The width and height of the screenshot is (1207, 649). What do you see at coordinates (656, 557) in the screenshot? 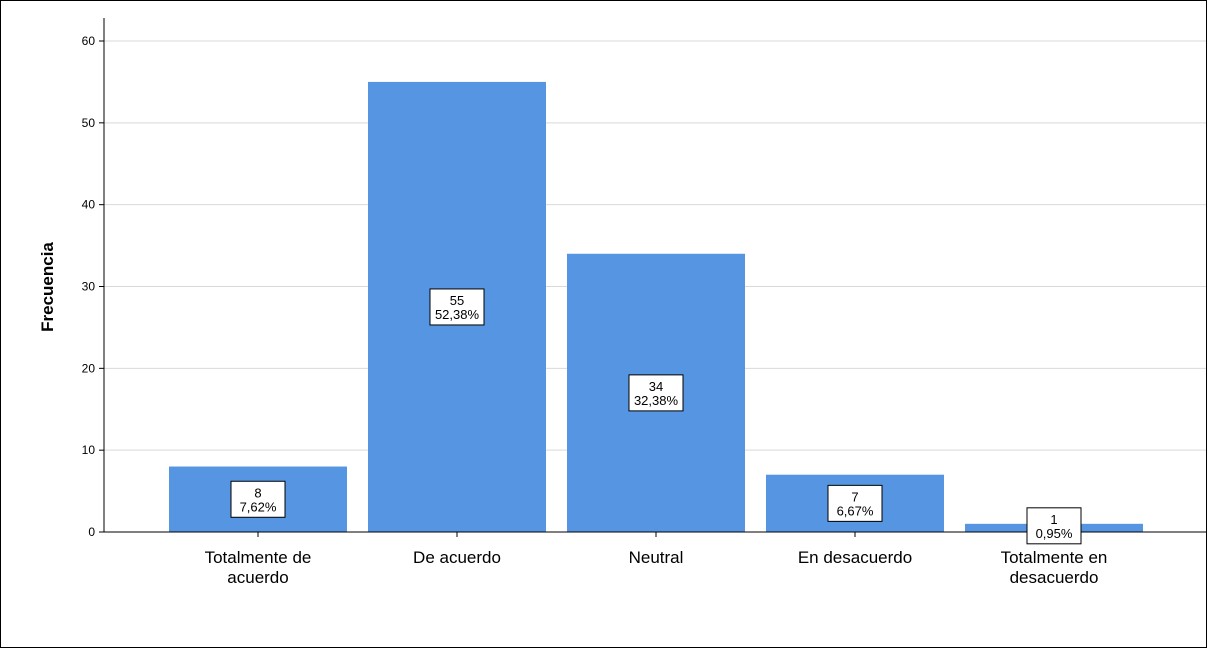
I see `x-tick-label: Neutral` at bounding box center [656, 557].